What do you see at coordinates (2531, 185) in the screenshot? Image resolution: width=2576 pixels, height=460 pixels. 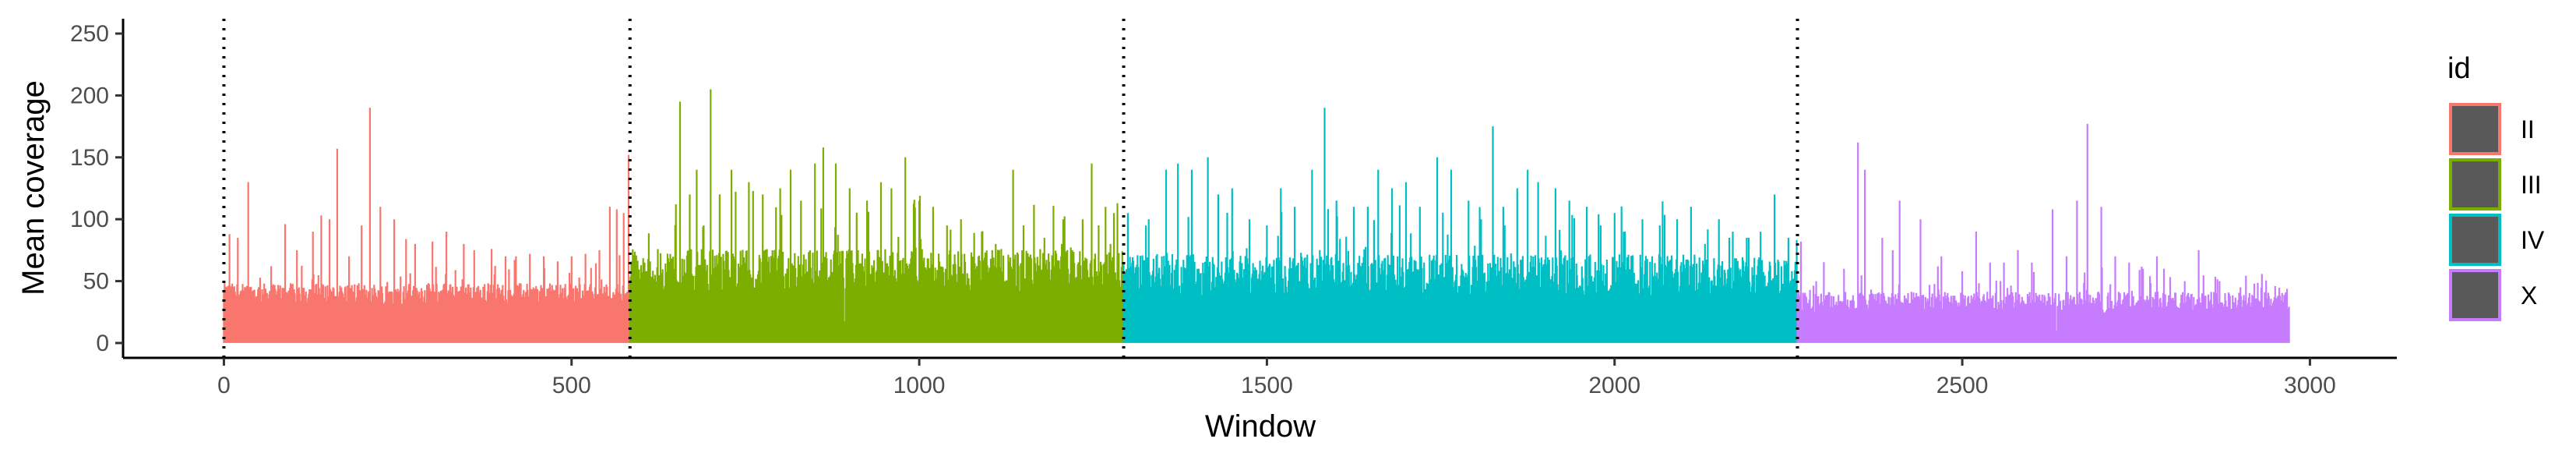 I see `legend-label-iii: III` at bounding box center [2531, 185].